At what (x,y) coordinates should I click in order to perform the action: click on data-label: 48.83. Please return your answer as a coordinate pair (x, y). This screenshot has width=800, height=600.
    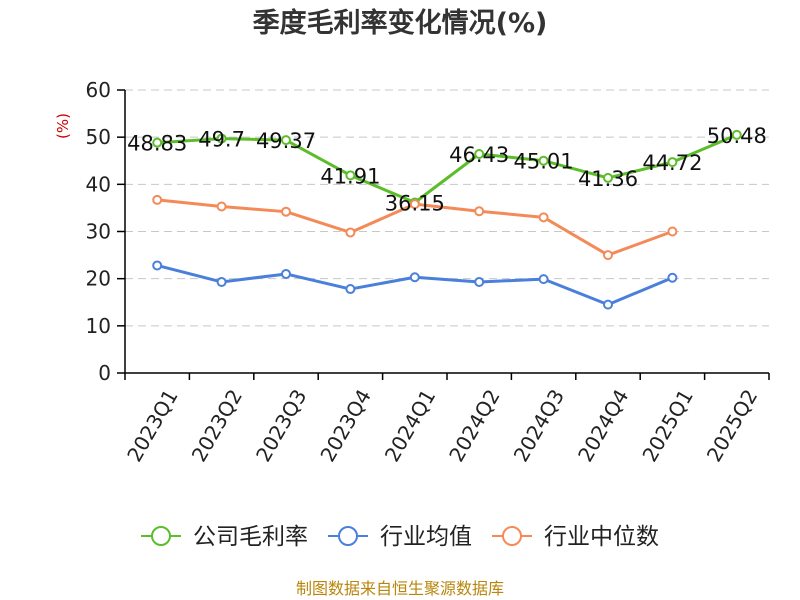
    Looking at the image, I should click on (157, 144).